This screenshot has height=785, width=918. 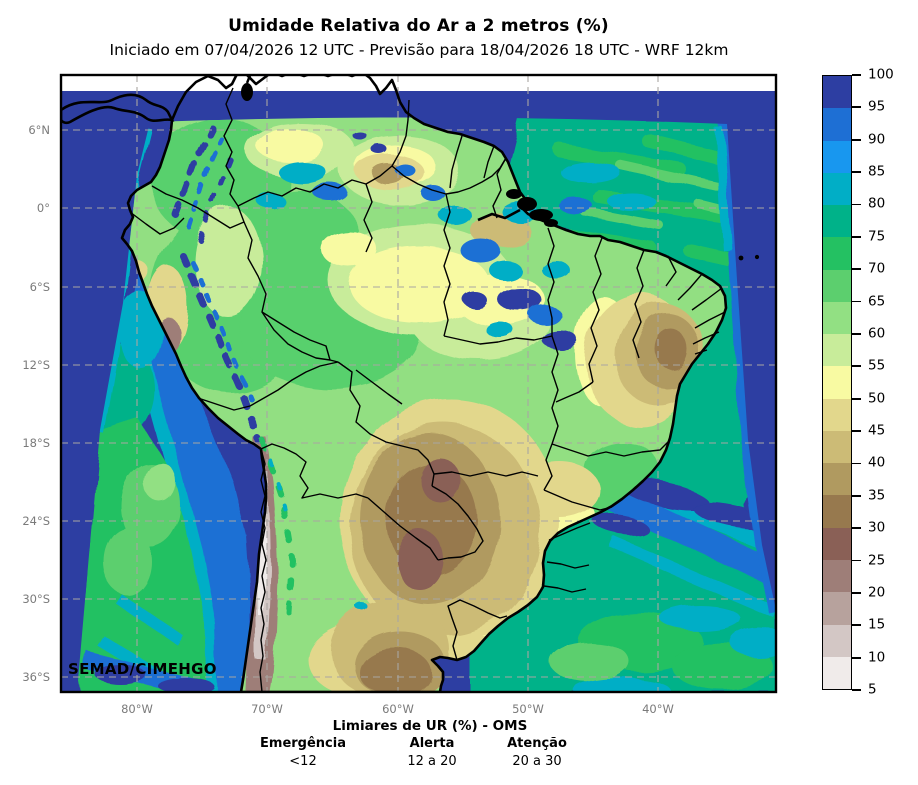 I want to click on threshold-emergency: Emergência <12, so click(x=303, y=752).